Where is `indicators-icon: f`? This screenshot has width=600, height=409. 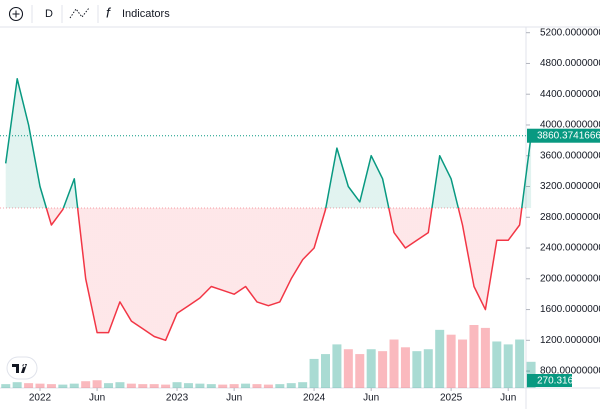 indicators-icon: f is located at coordinates (109, 13).